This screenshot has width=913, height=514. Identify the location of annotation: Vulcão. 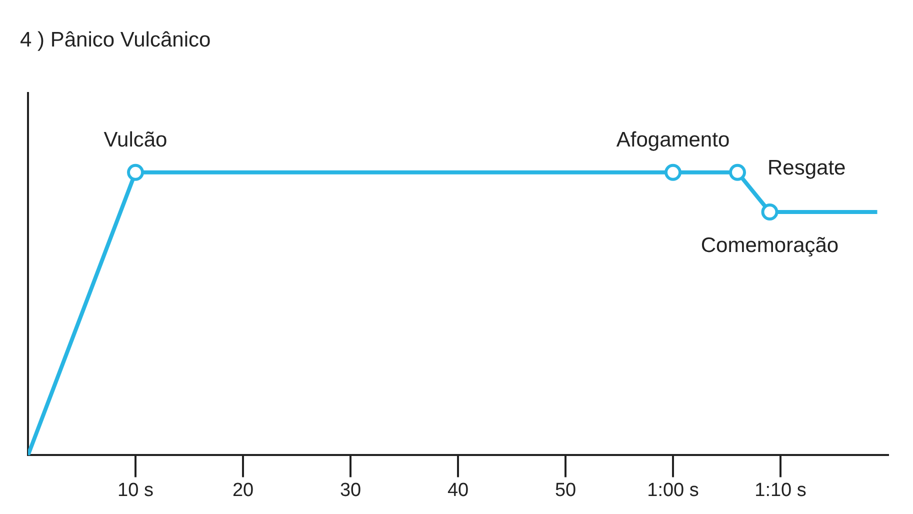
(136, 140).